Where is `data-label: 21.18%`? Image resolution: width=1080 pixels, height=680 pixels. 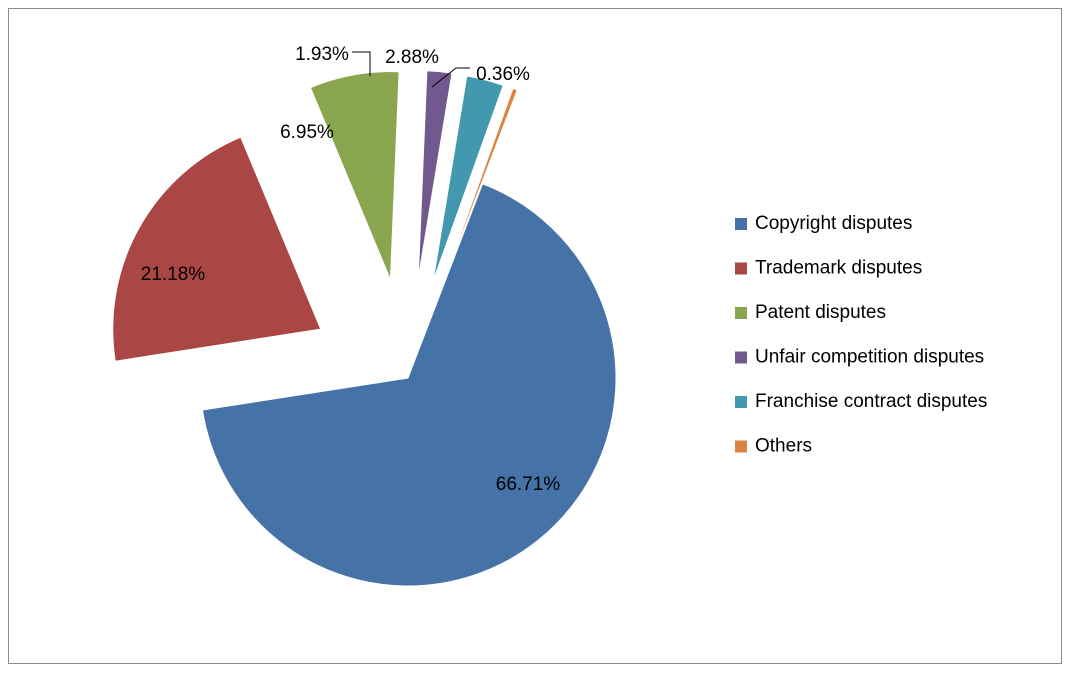 data-label: 21.18% is located at coordinates (173, 274).